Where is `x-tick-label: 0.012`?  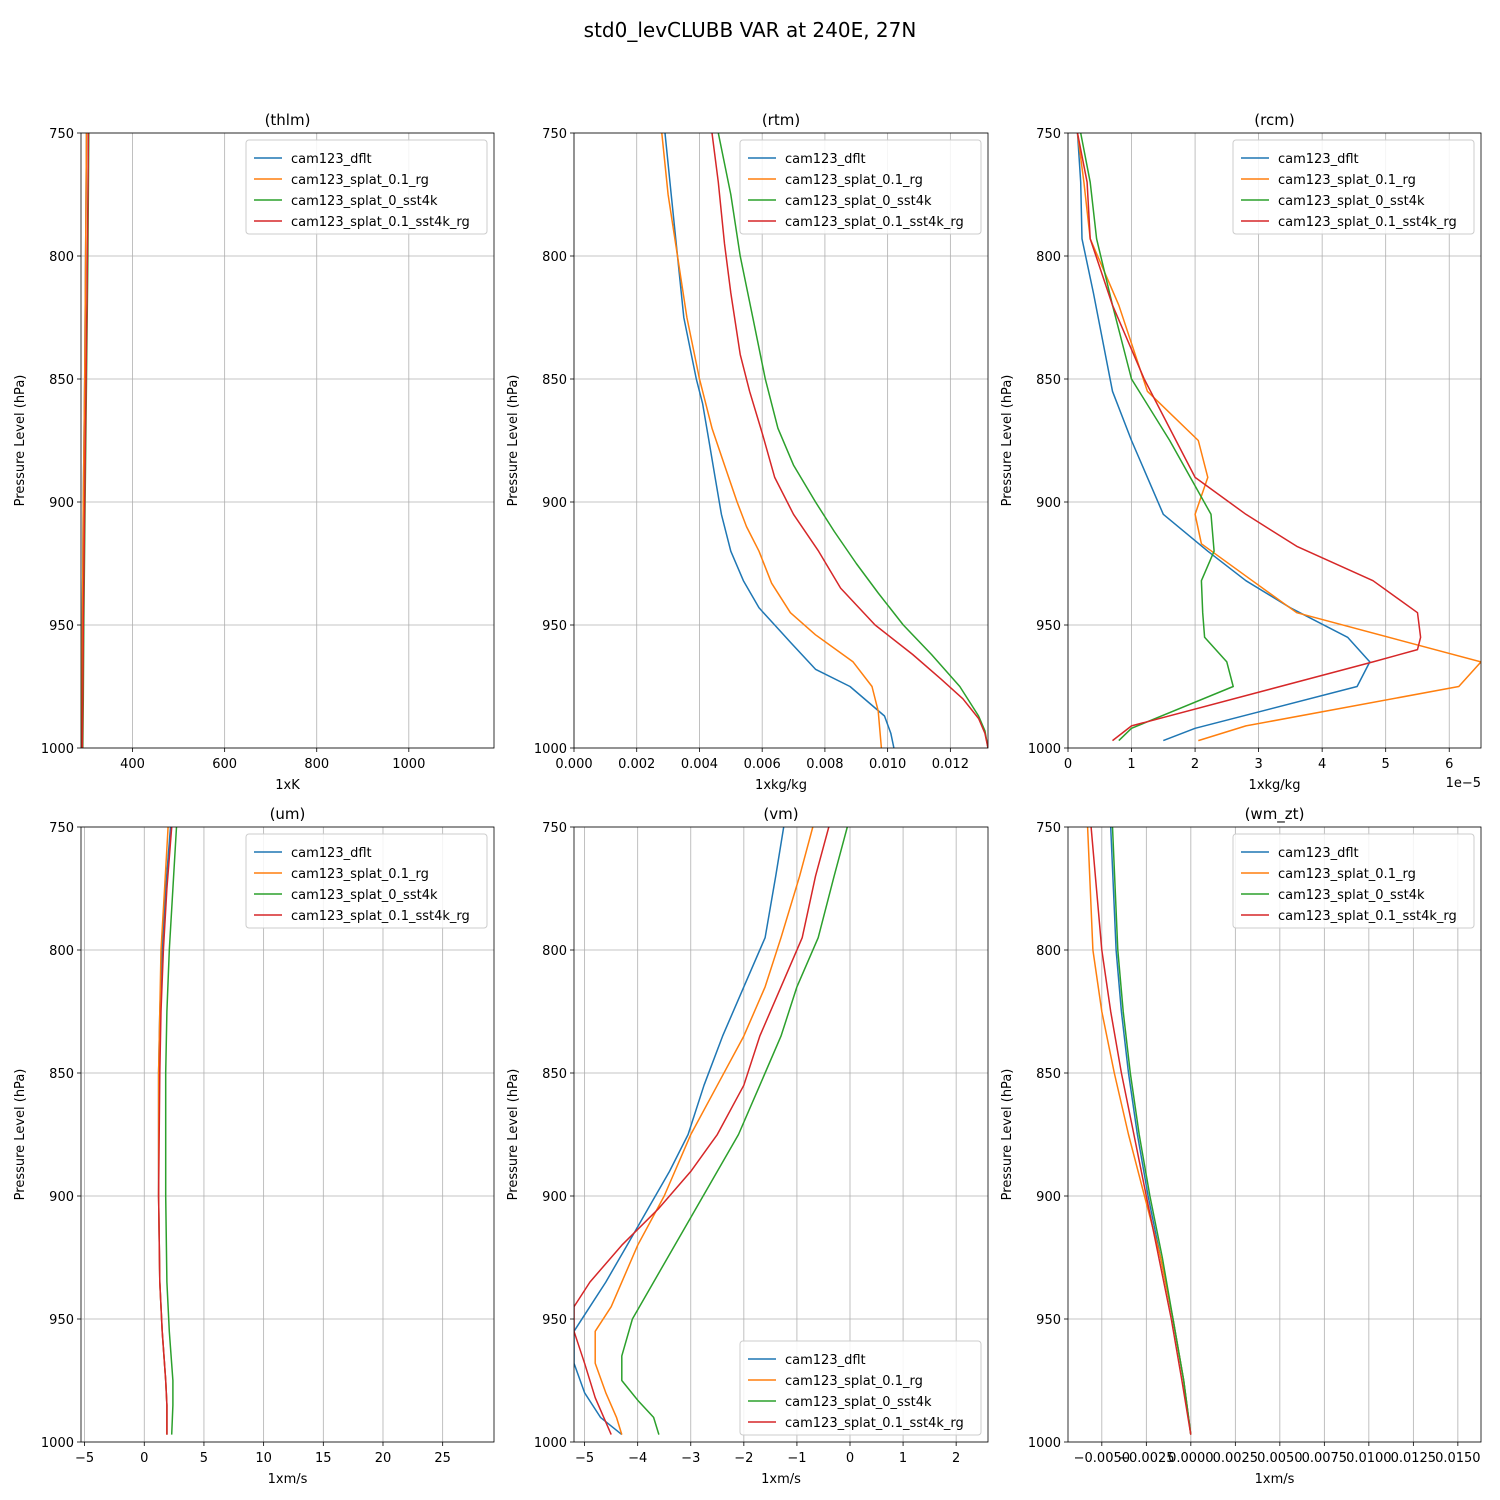
x-tick-label: 0.012 is located at coordinates (950, 764).